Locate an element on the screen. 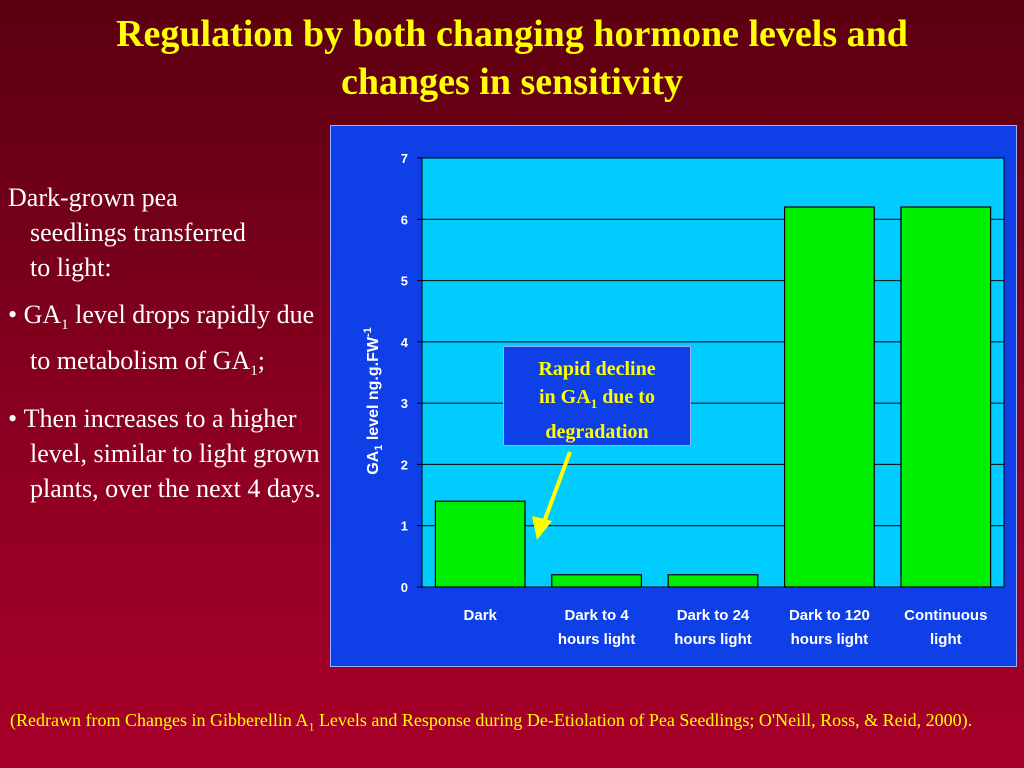  callout-line-2: in GA1 due to is located at coordinates (597, 398).